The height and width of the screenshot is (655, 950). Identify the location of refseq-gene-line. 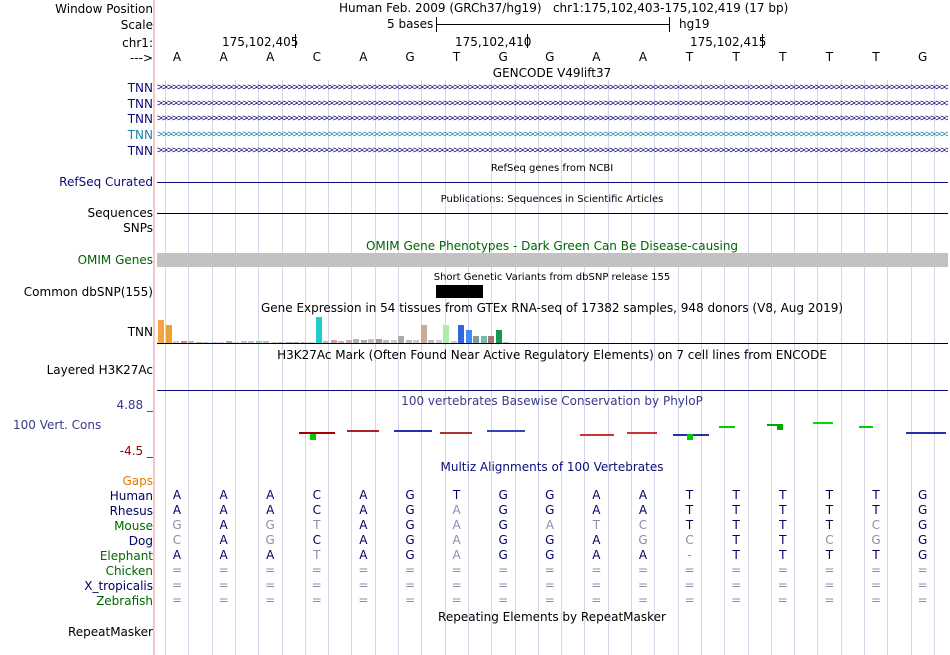
(552, 182).